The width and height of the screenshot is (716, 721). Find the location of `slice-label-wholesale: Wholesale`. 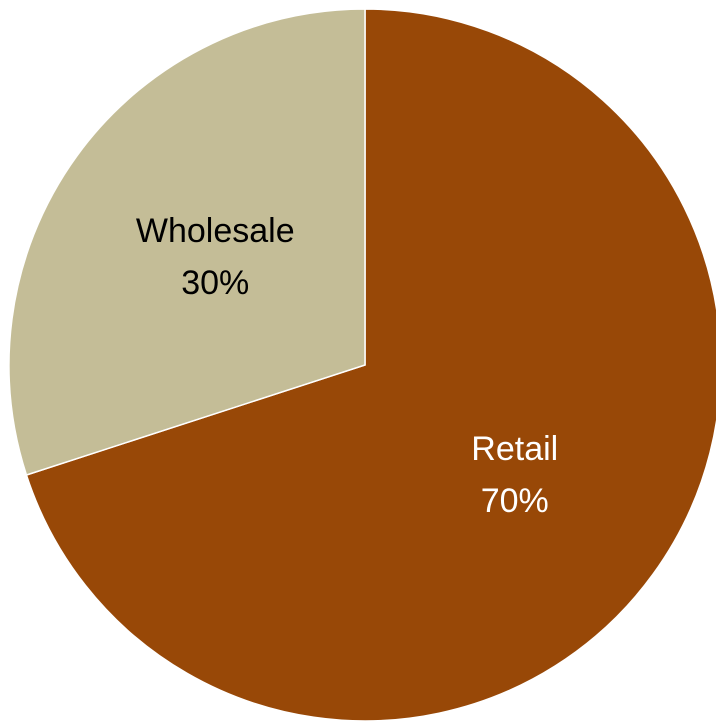

slice-label-wholesale: Wholesale is located at coordinates (215, 231).